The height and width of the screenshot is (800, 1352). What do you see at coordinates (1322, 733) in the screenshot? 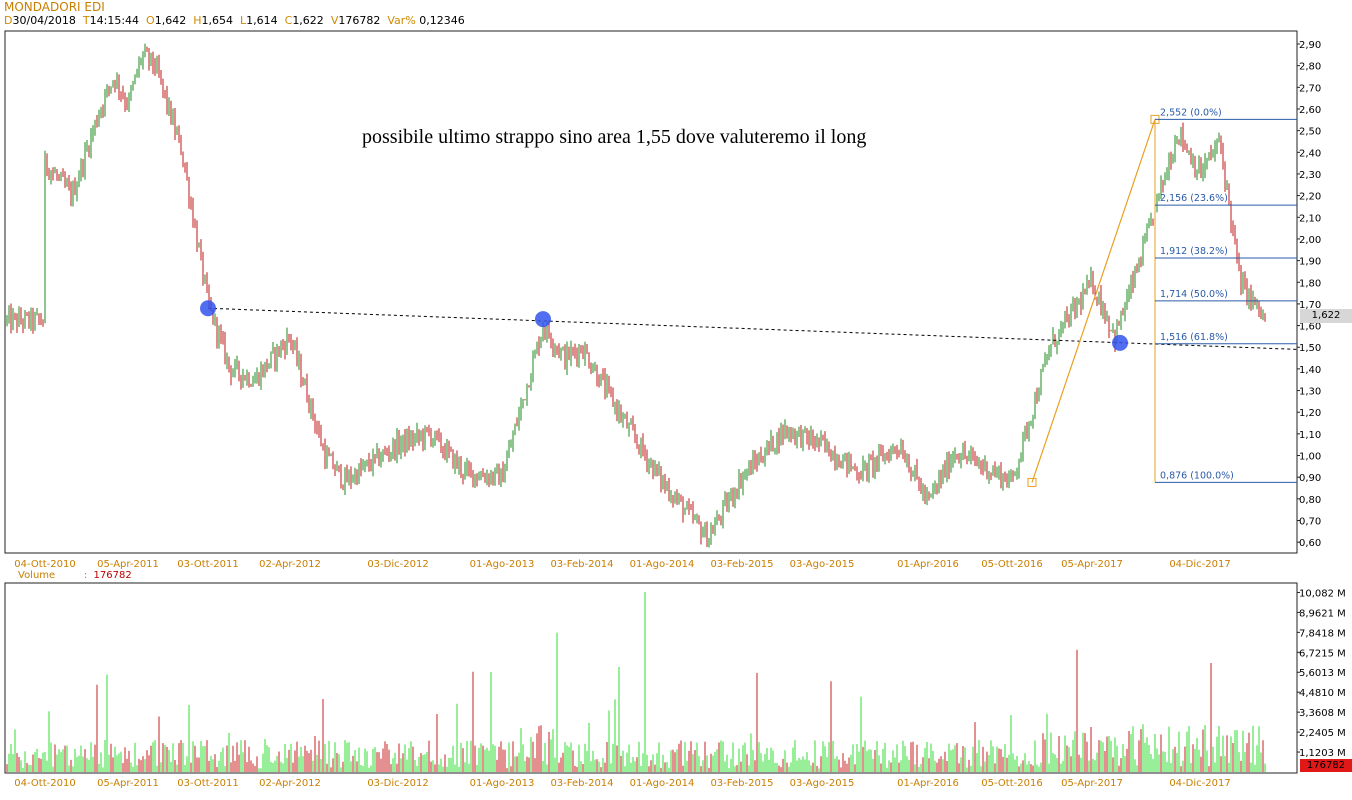
I see `volume-y-tick-label: 2,2405 M` at bounding box center [1322, 733].